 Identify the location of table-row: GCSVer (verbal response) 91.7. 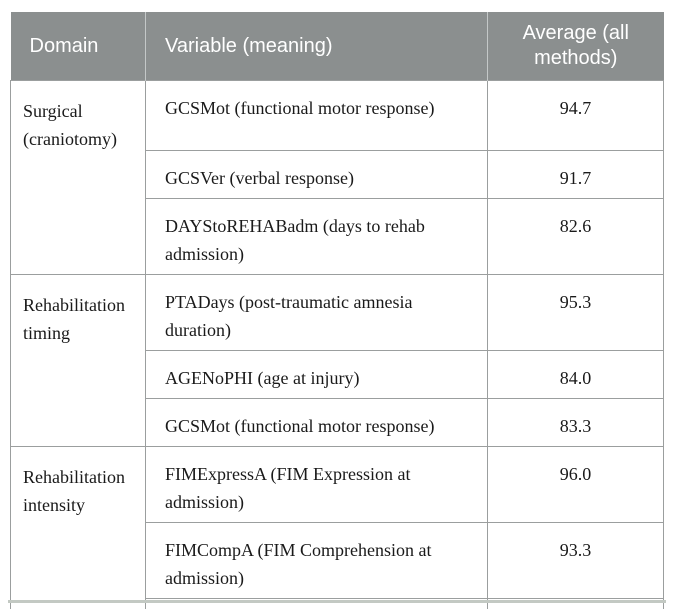
(337, 174).